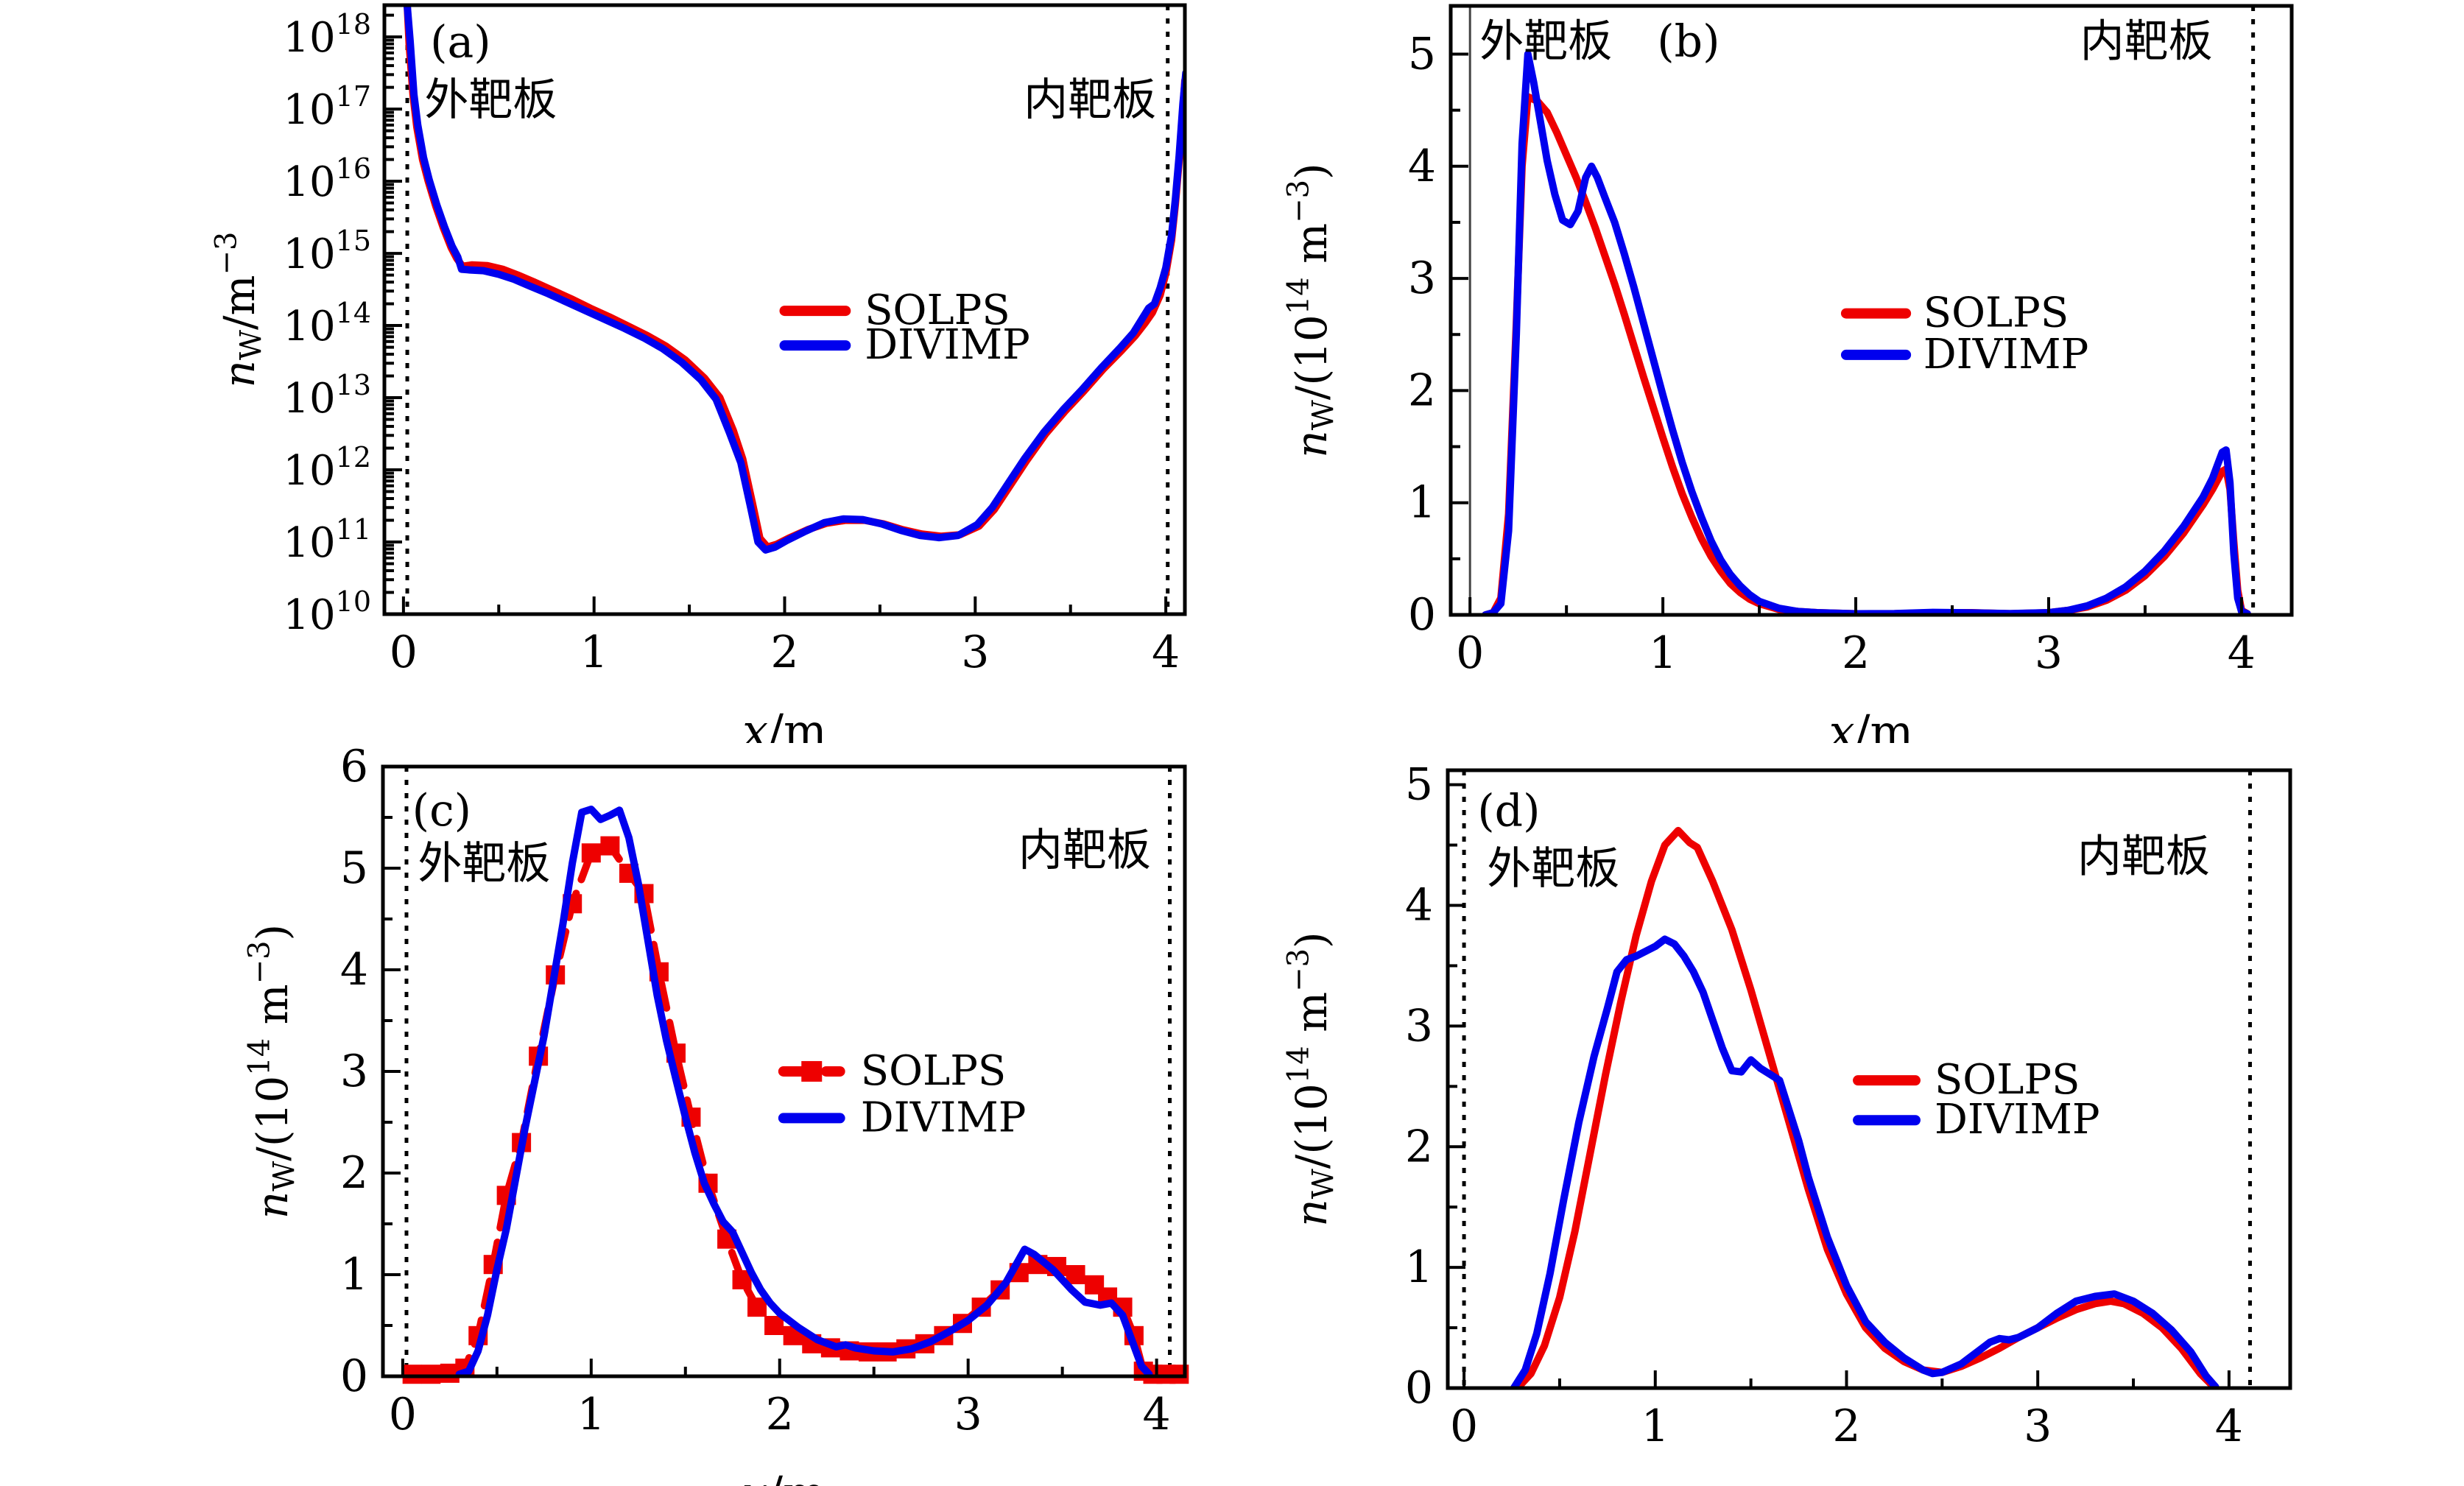 The image size is (2464, 1486). Describe the element at coordinates (460, 42) in the screenshot. I see `panel-letter: (a)` at that location.